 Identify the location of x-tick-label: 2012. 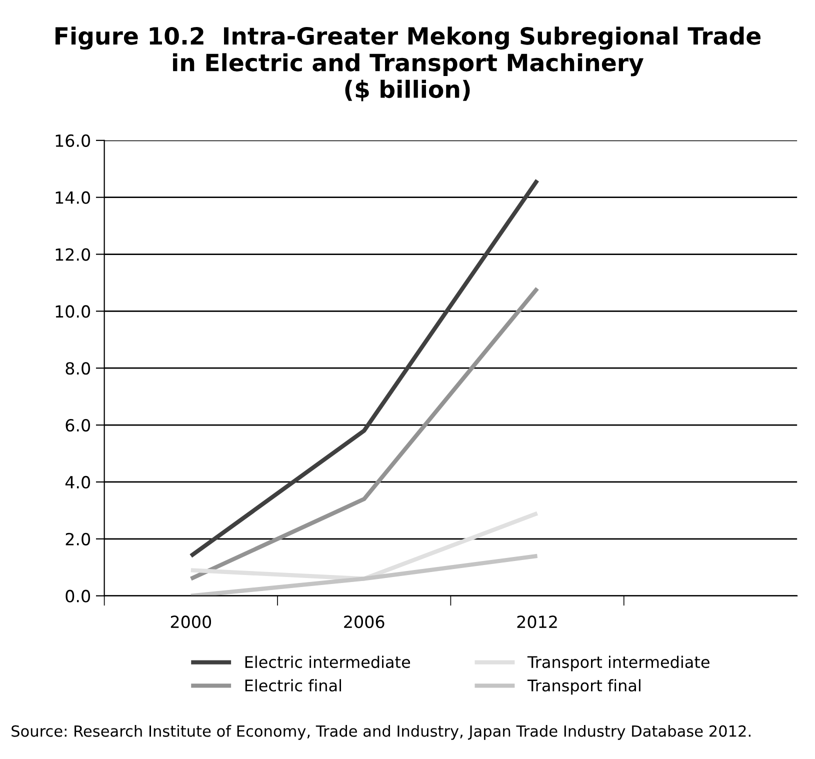
(537, 622).